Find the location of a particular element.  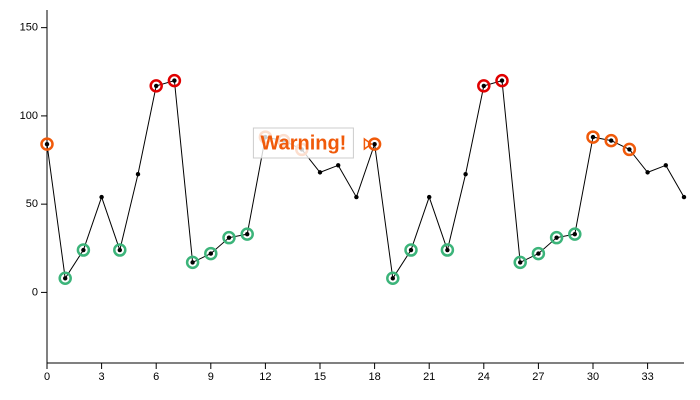

y-tick-label: 50 is located at coordinates (32, 204).